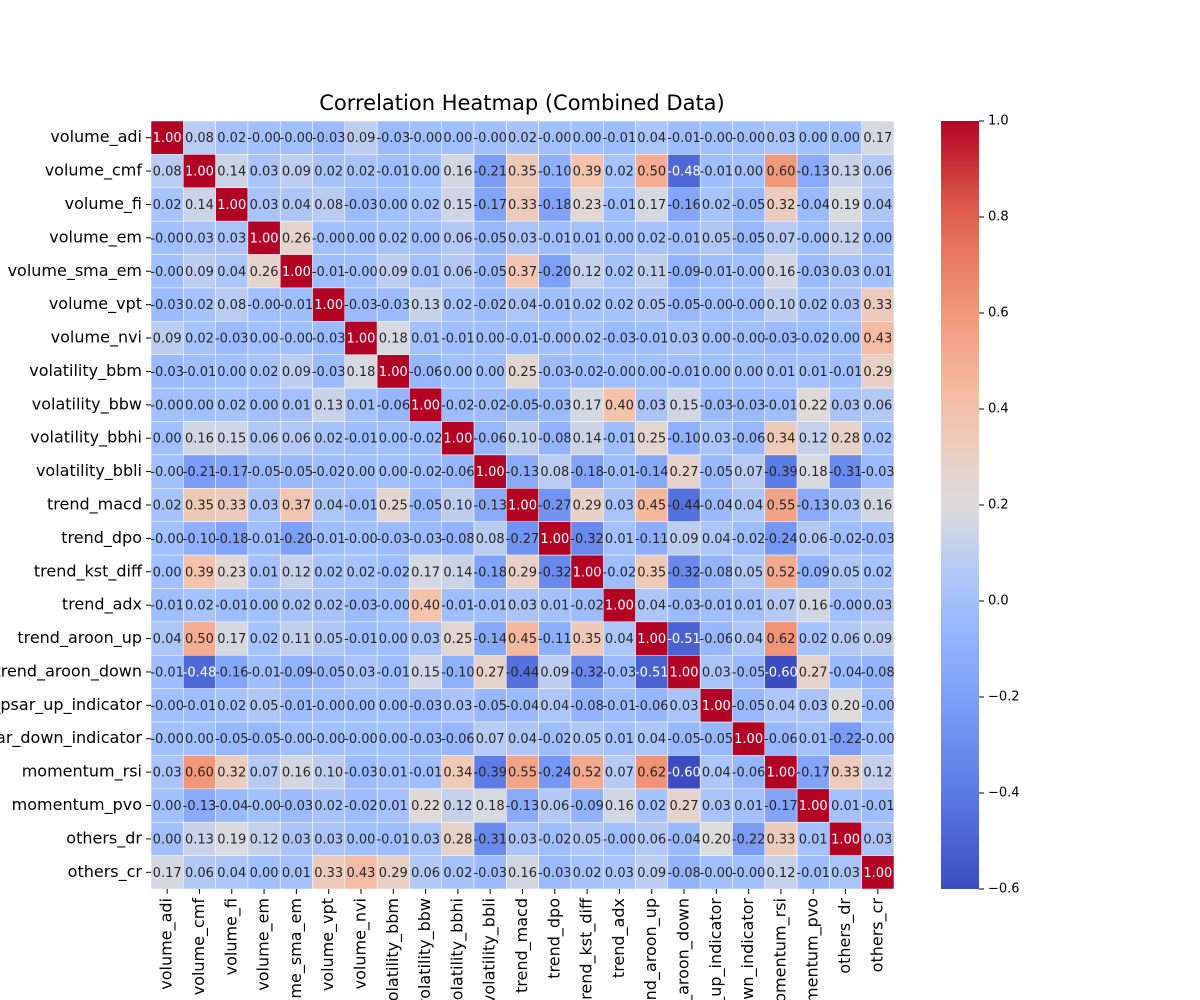  Describe the element at coordinates (554, 938) in the screenshot. I see `x-tick-label: trend_dpo` at that location.